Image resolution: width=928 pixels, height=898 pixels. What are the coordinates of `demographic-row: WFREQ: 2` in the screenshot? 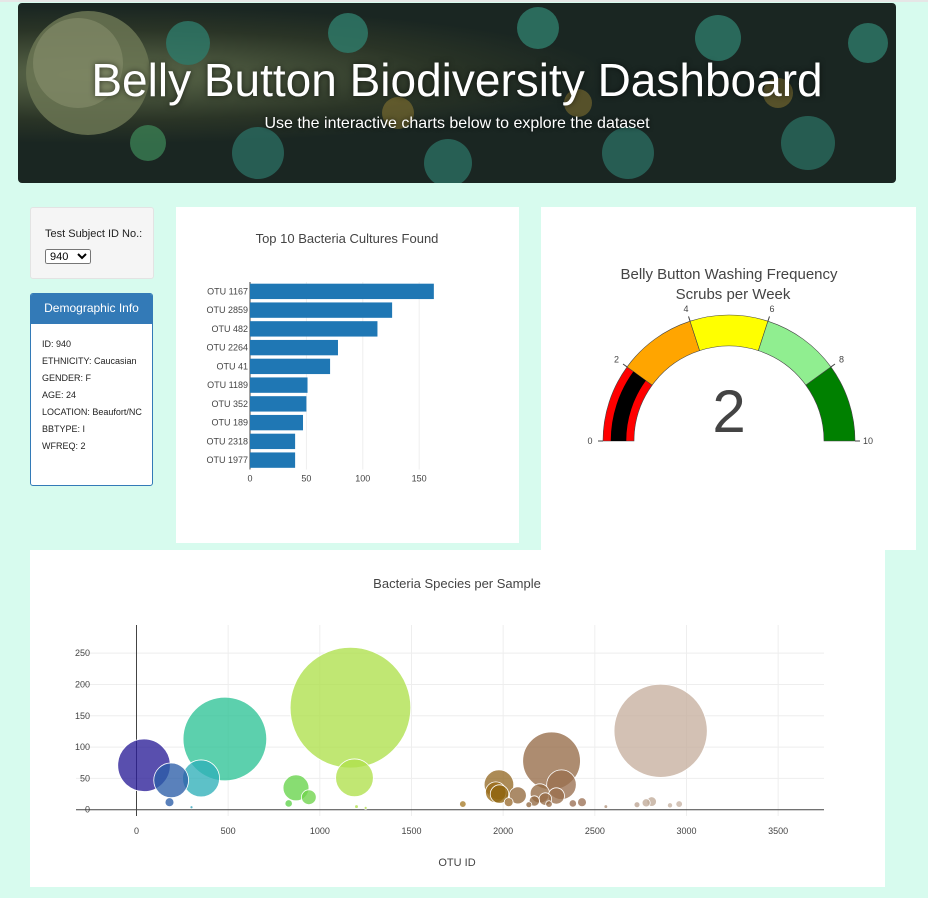 It's located at (64, 446).